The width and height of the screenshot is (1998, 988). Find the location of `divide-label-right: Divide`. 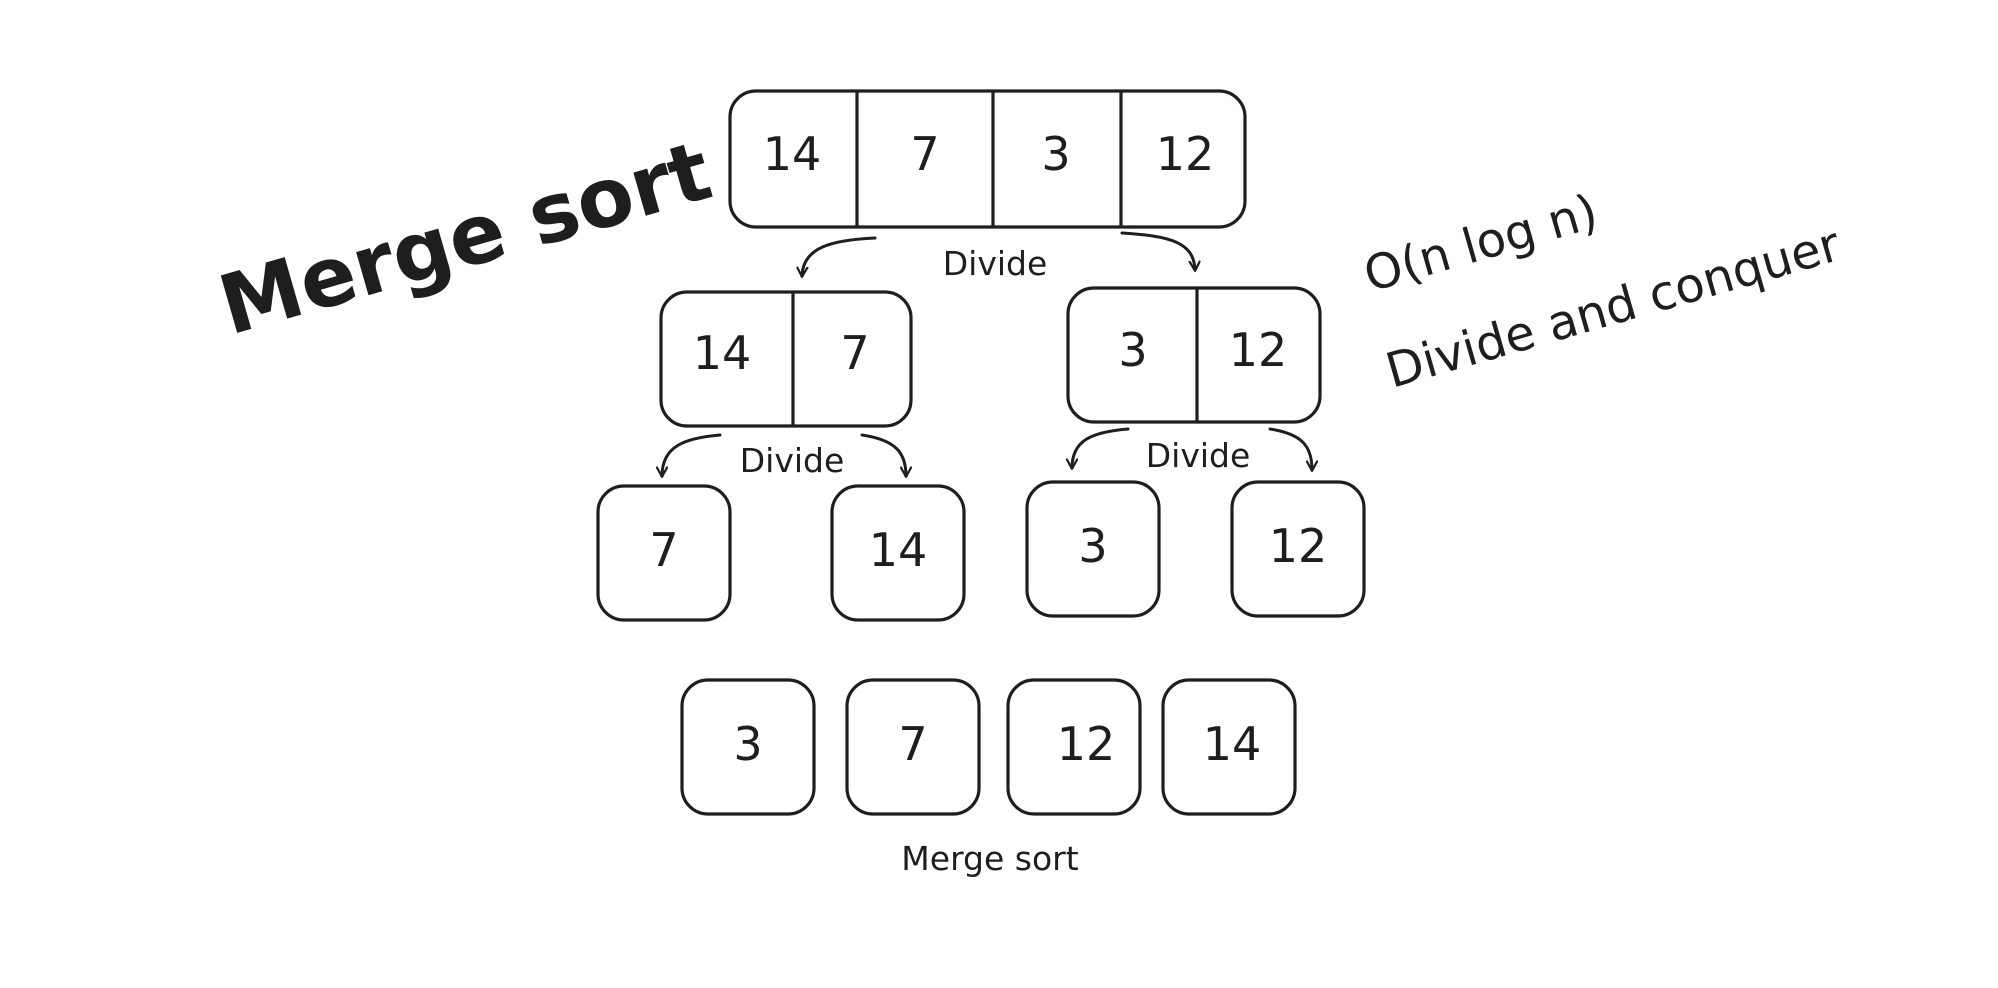

divide-label-right: Divide is located at coordinates (1198, 455).